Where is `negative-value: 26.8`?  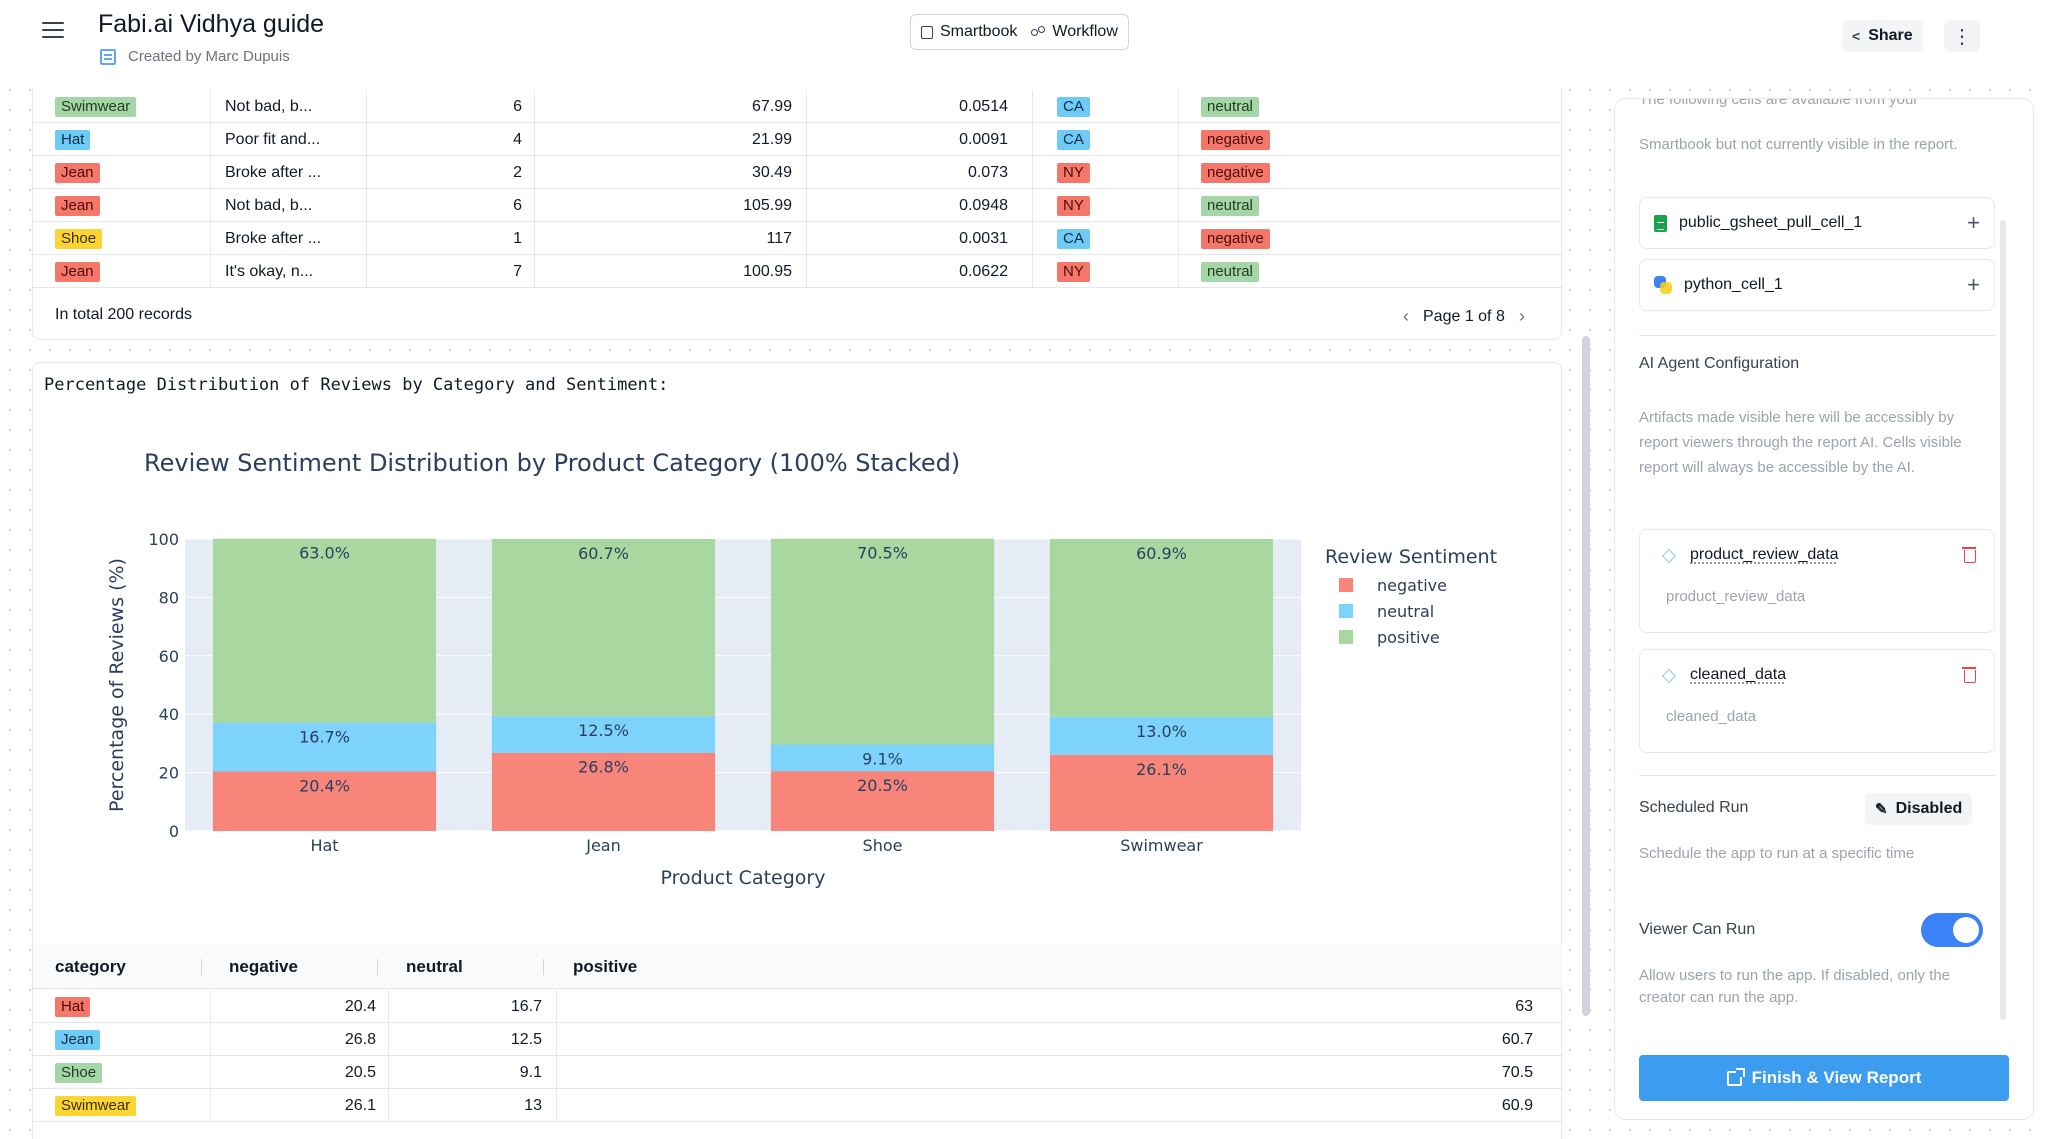 negative-value: 26.8 is located at coordinates (360, 1039).